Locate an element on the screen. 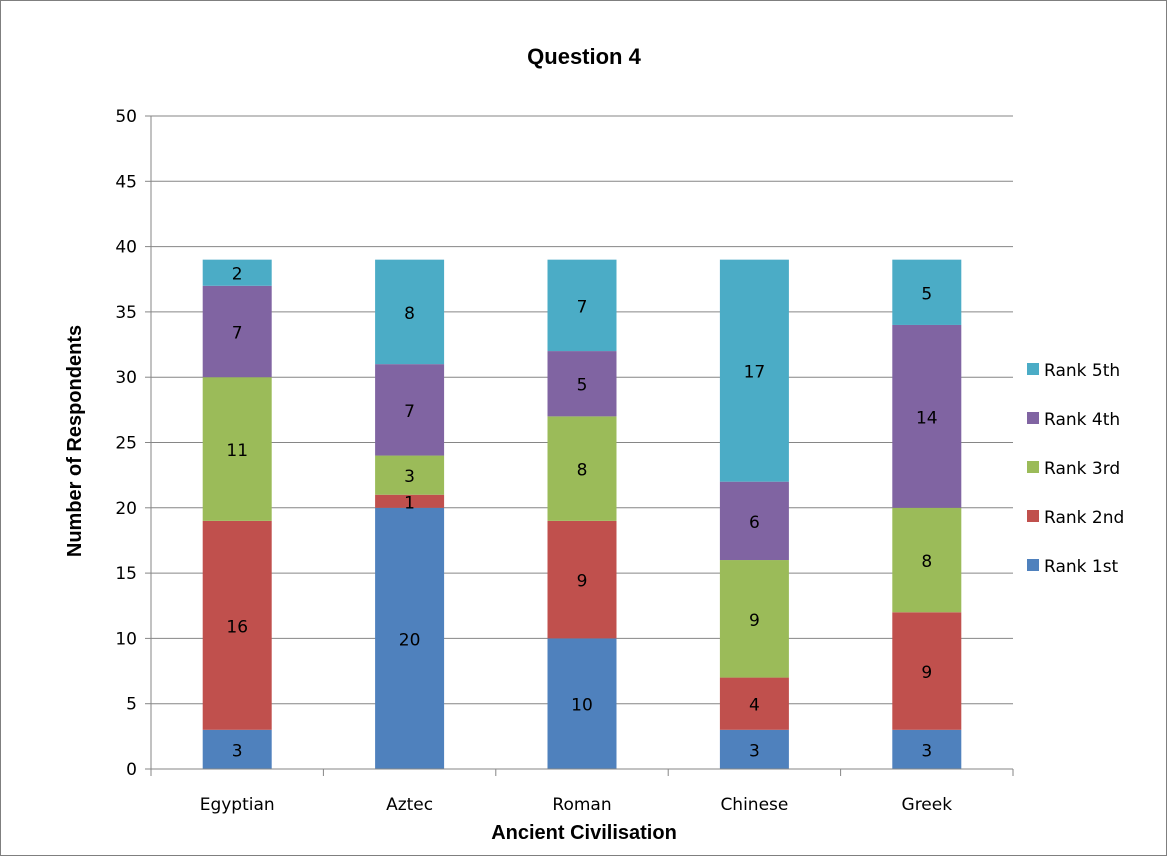  x-category-label: Egyptian is located at coordinates (237, 805).